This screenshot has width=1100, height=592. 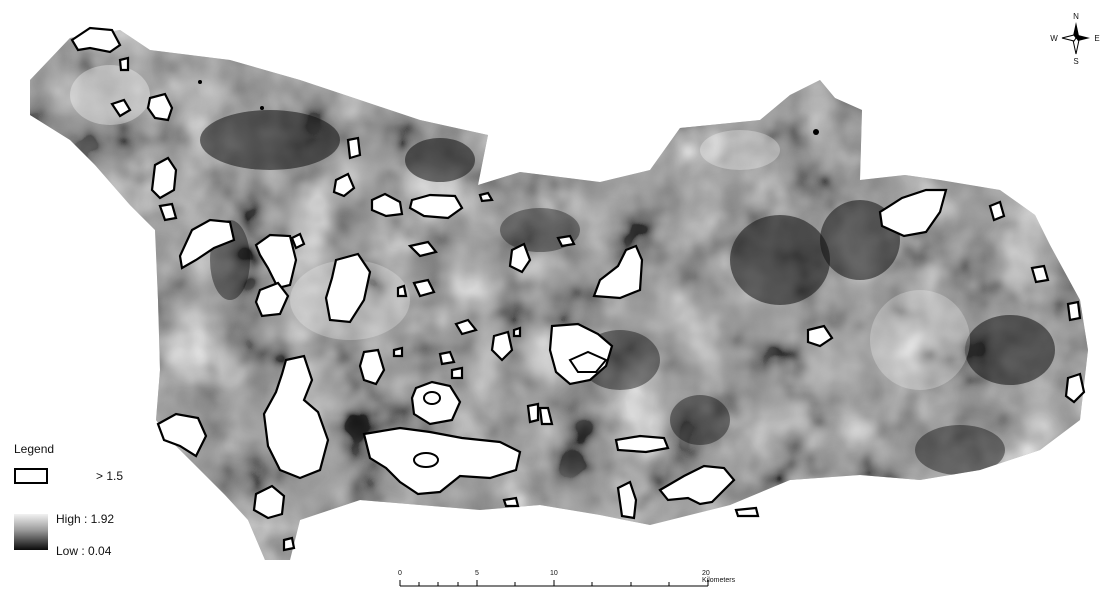 What do you see at coordinates (85, 519) in the screenshot?
I see `ramp-high-label: High : 1.92` at bounding box center [85, 519].